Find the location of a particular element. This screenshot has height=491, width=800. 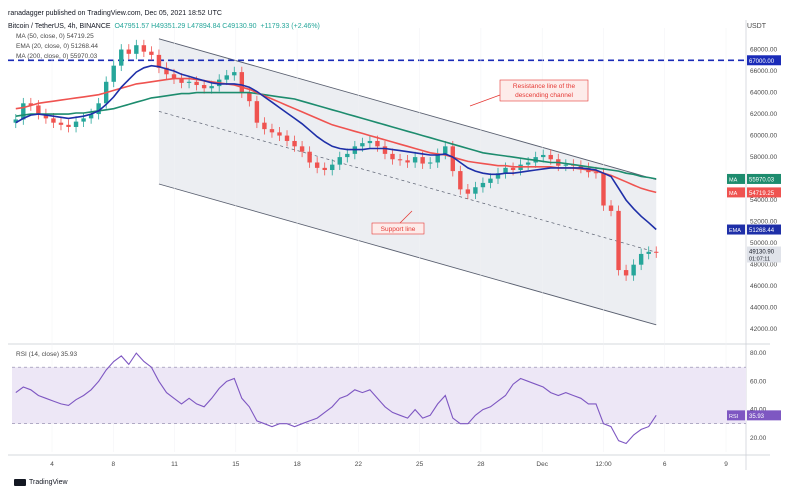

time-tick-label: 28 is located at coordinates (481, 464).